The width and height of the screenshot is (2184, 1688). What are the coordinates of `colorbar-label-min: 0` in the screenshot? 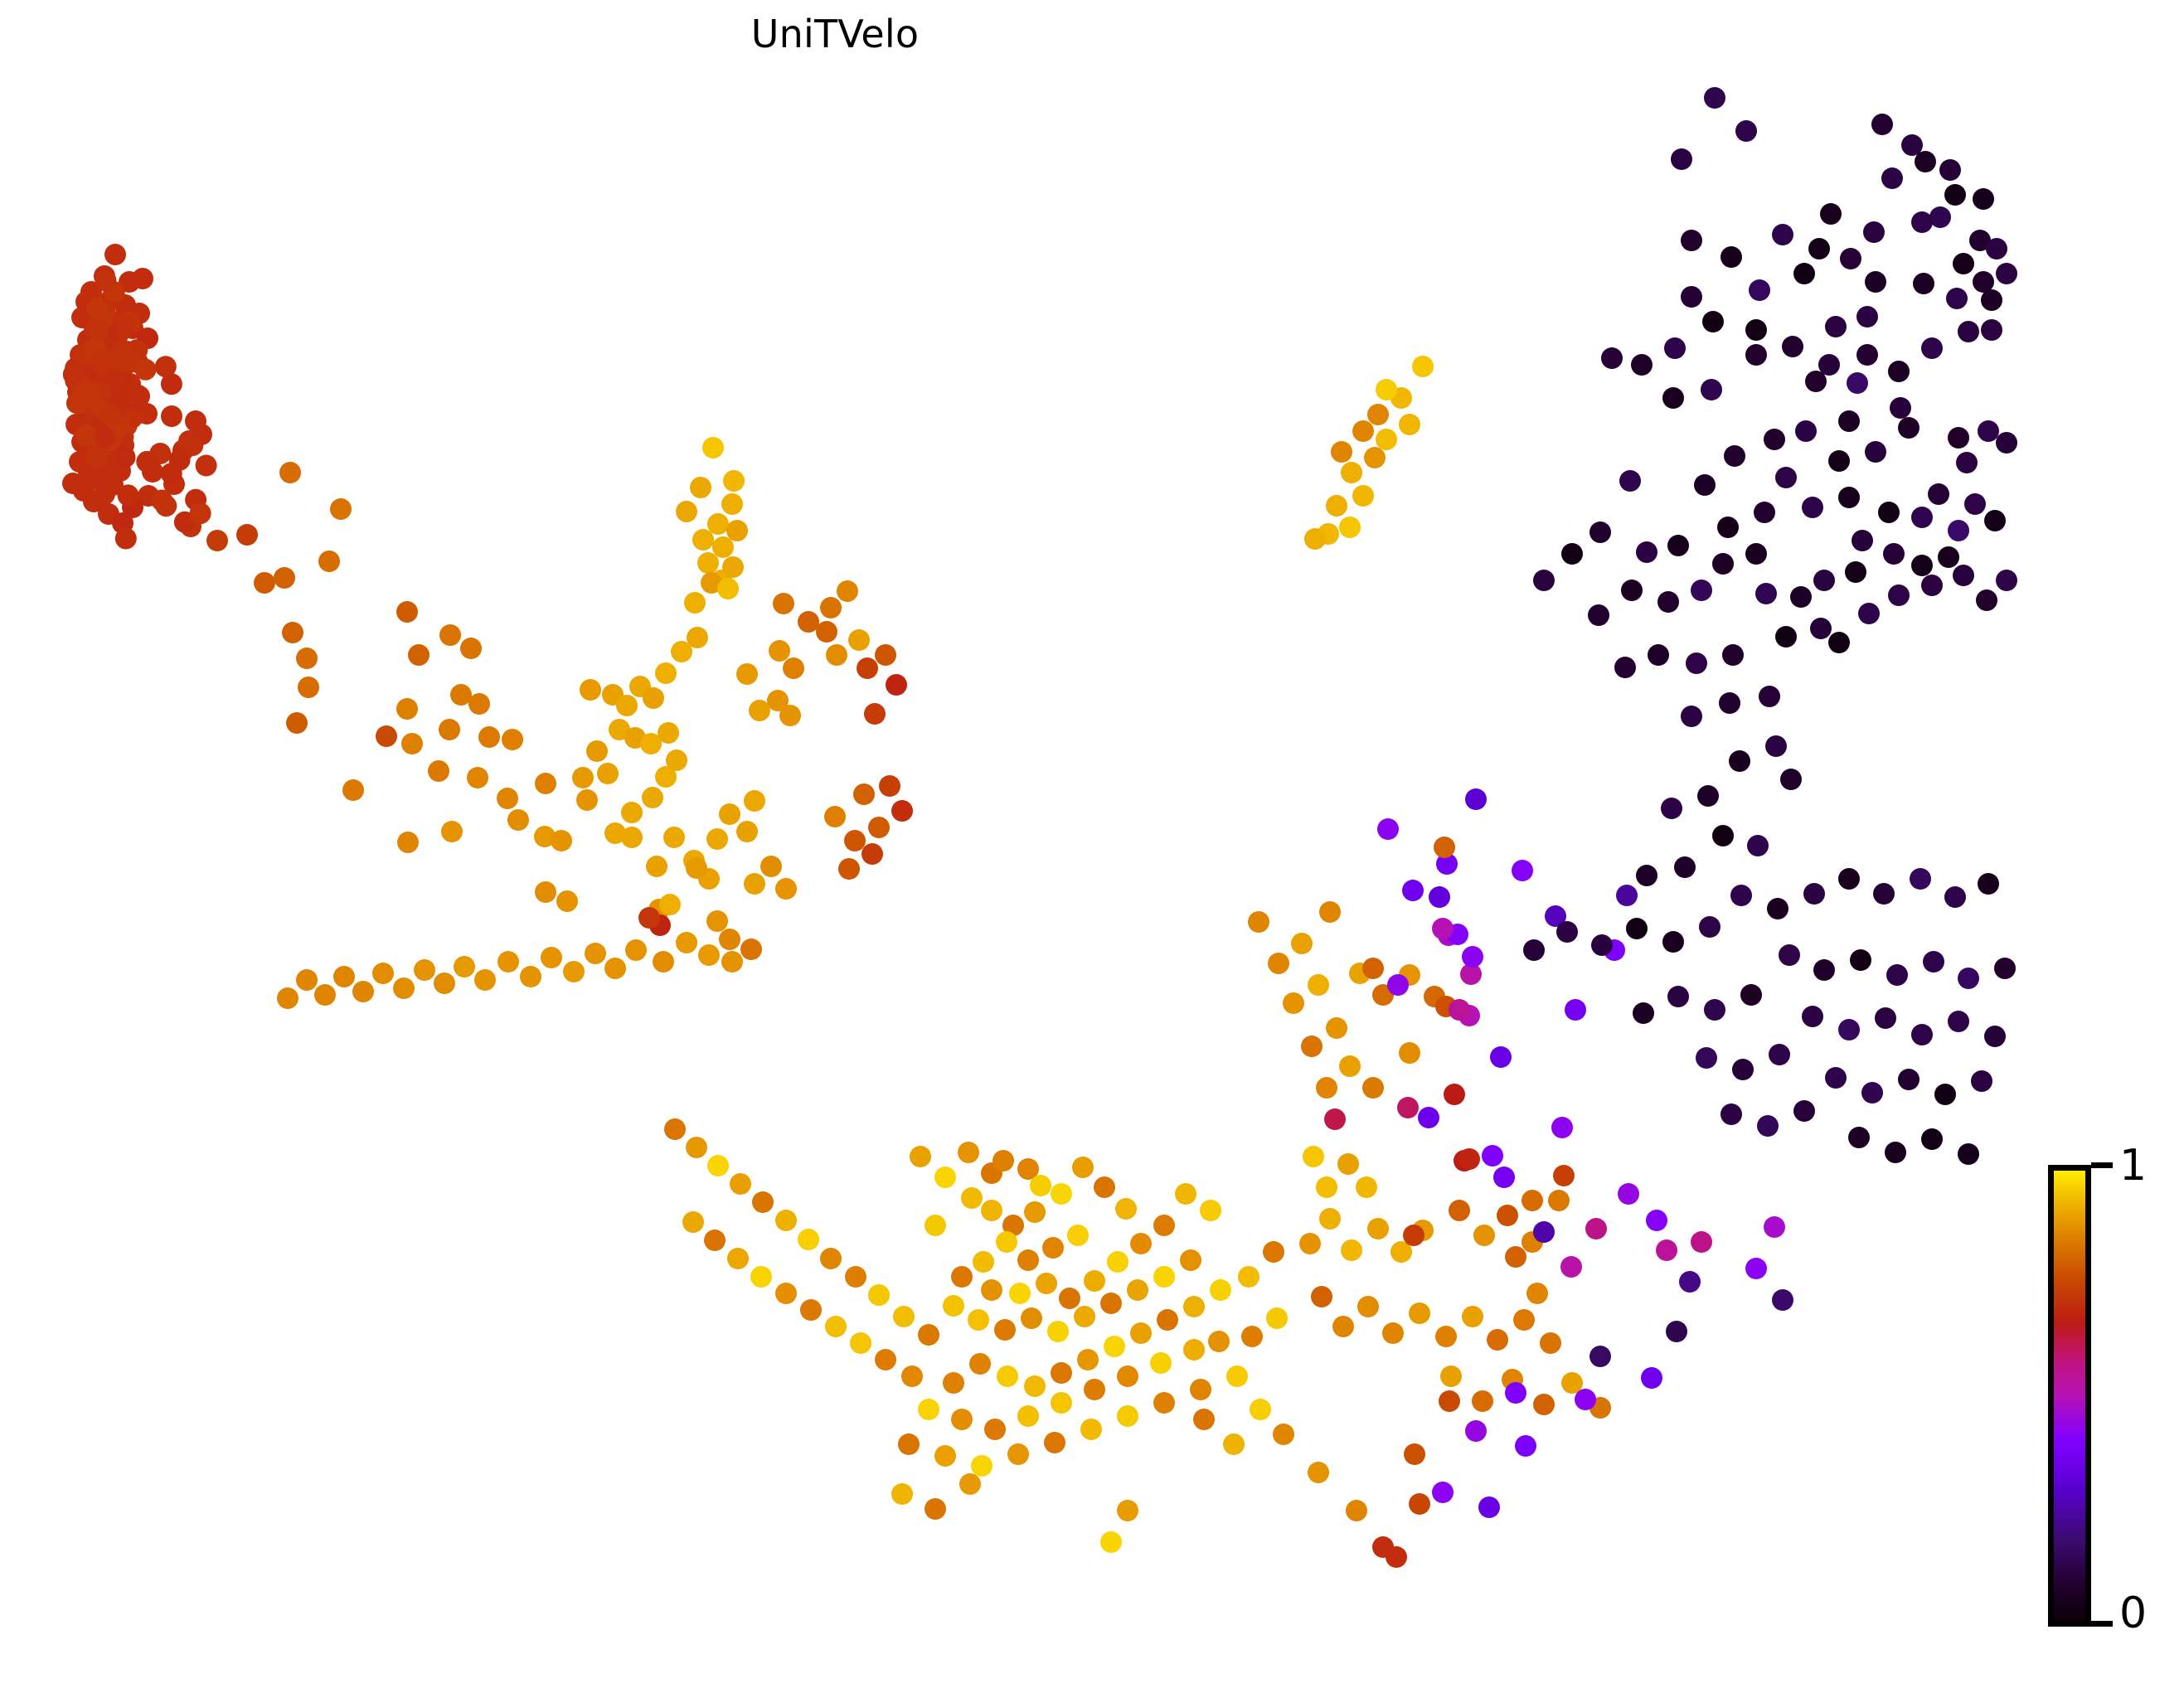 It's located at (2133, 1613).